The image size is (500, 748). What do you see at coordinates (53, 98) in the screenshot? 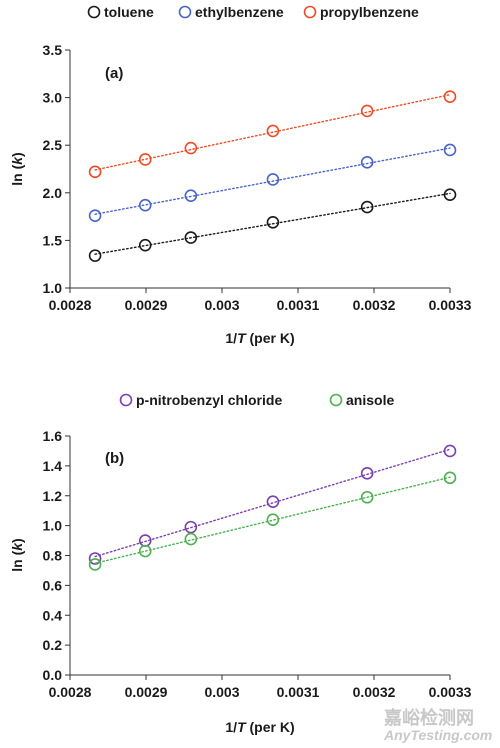
I see `y-tick-label: 3.0` at bounding box center [53, 98].